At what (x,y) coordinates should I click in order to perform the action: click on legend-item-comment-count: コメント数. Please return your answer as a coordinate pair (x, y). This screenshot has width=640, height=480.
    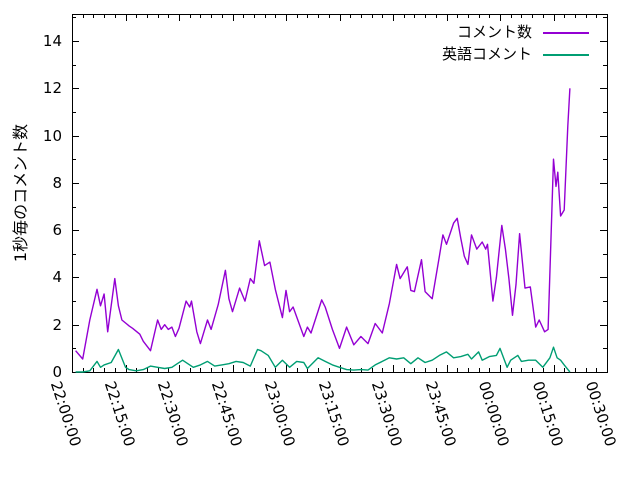
    Looking at the image, I should click on (515, 31).